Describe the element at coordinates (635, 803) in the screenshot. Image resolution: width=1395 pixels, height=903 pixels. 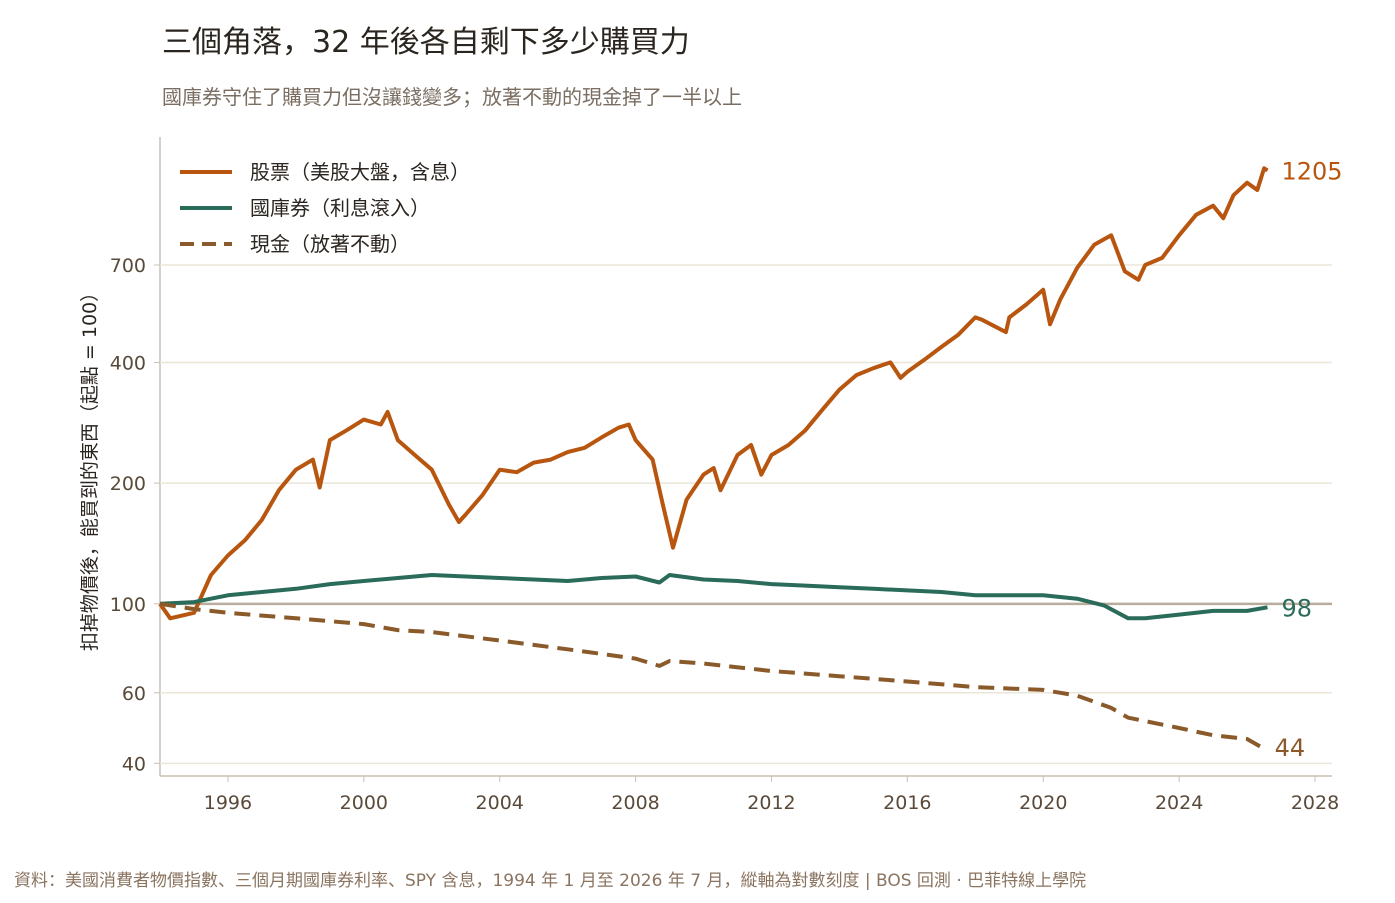
I see `x-tick-label: 2008` at that location.